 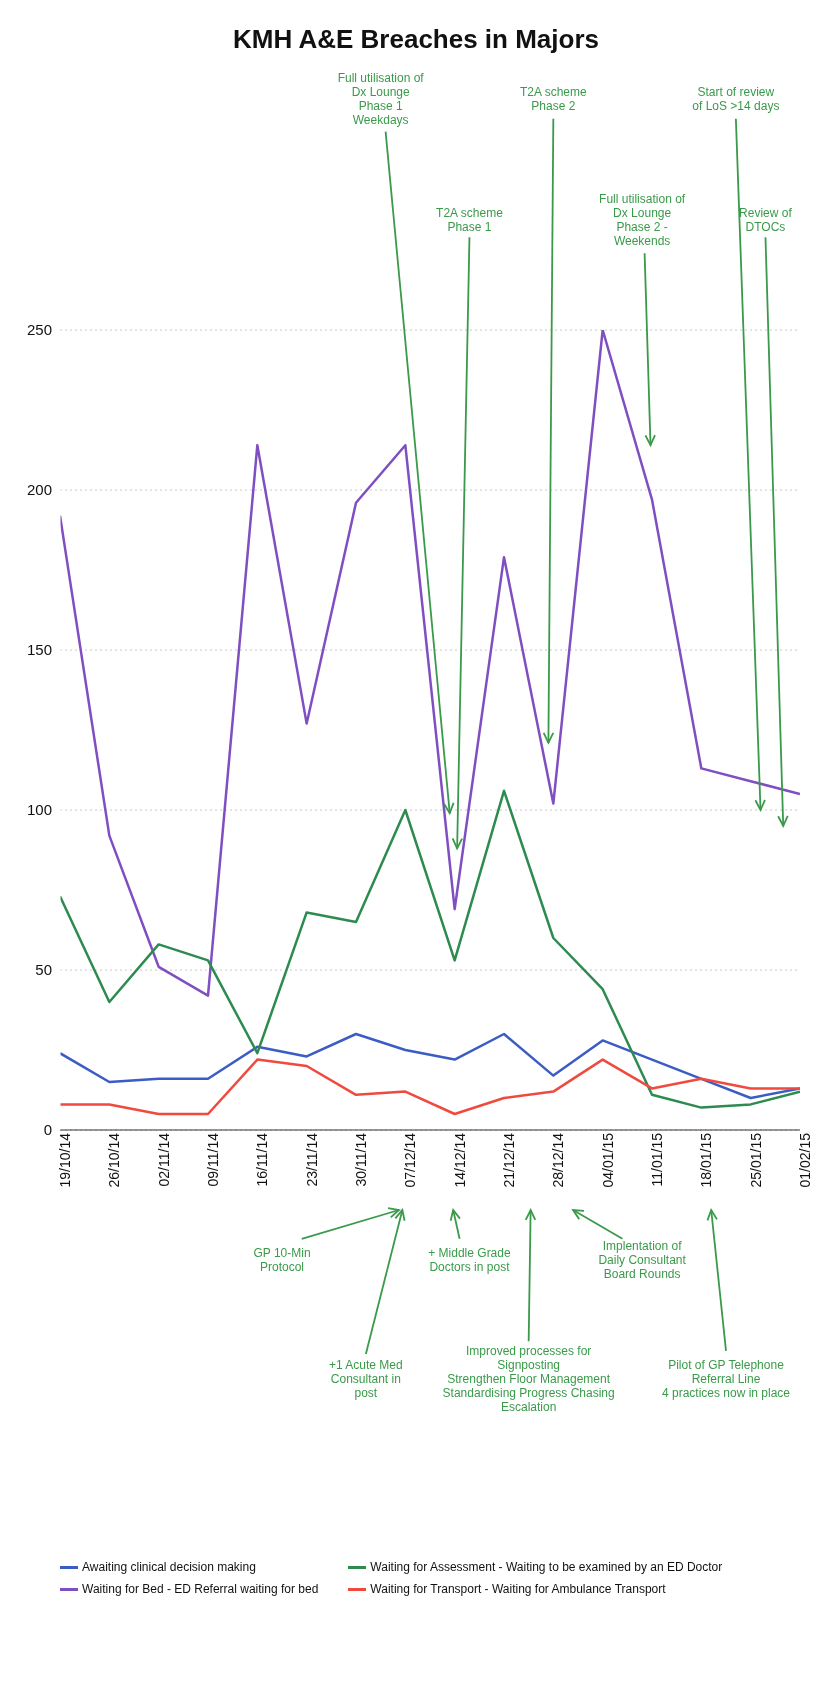 What do you see at coordinates (169, 1567) in the screenshot?
I see `legend-label: Awaiting clinical decision making` at bounding box center [169, 1567].